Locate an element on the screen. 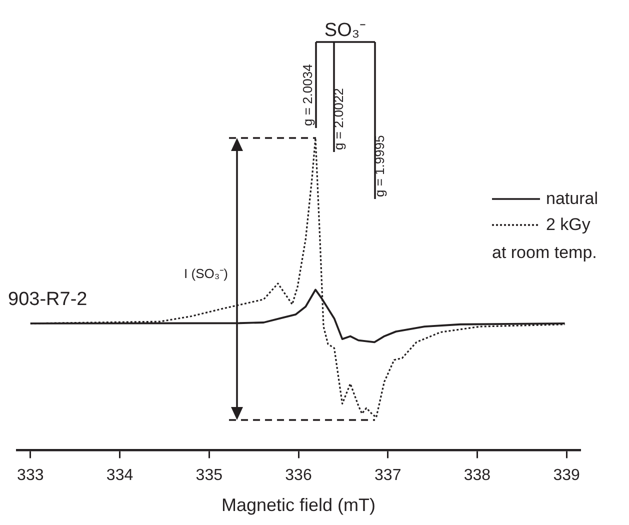 The image size is (629, 525). x-tick-label: 333 is located at coordinates (30, 475).